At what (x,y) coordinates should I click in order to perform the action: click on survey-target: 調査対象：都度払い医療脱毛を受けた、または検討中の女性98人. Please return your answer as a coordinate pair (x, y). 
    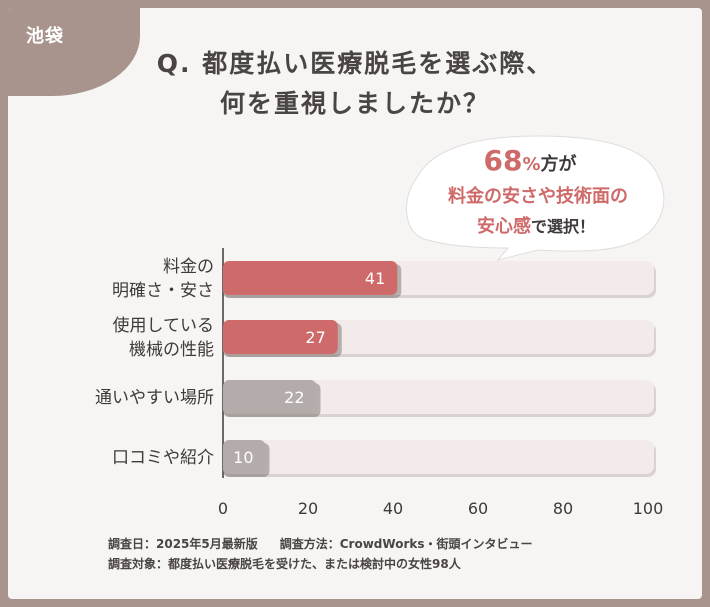
    Looking at the image, I should click on (284, 564).